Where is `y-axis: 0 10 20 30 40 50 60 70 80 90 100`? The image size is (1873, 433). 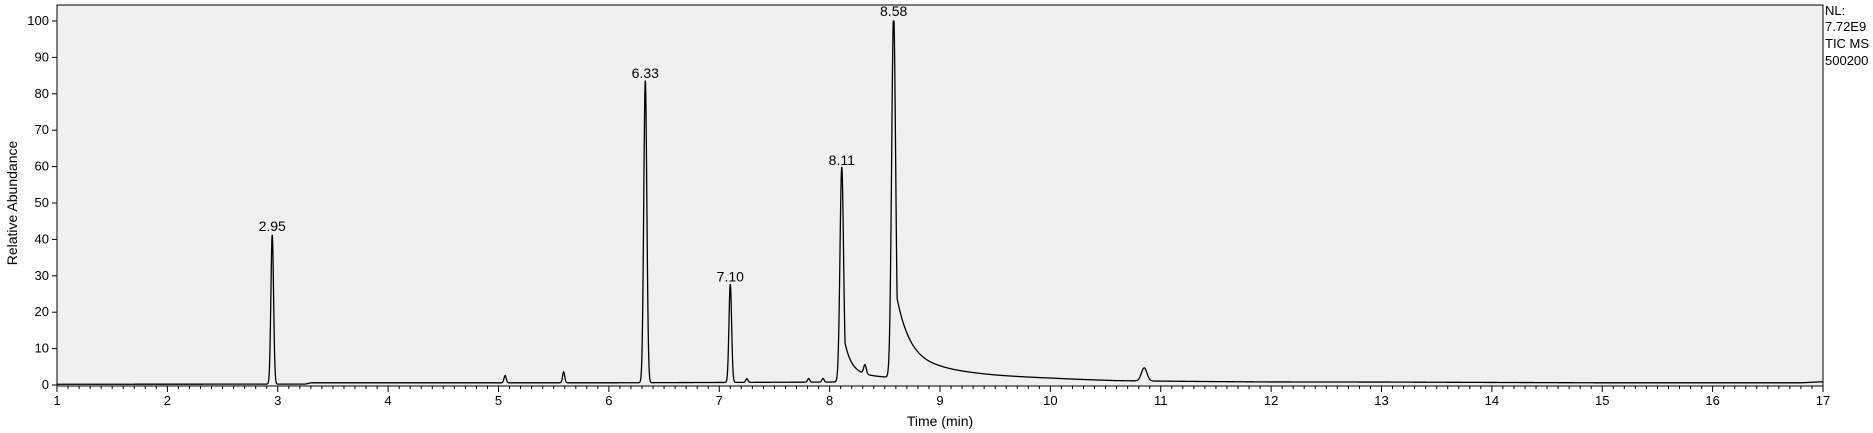 y-axis: 0 10 20 30 40 50 60 70 80 90 100 is located at coordinates (42, 202).